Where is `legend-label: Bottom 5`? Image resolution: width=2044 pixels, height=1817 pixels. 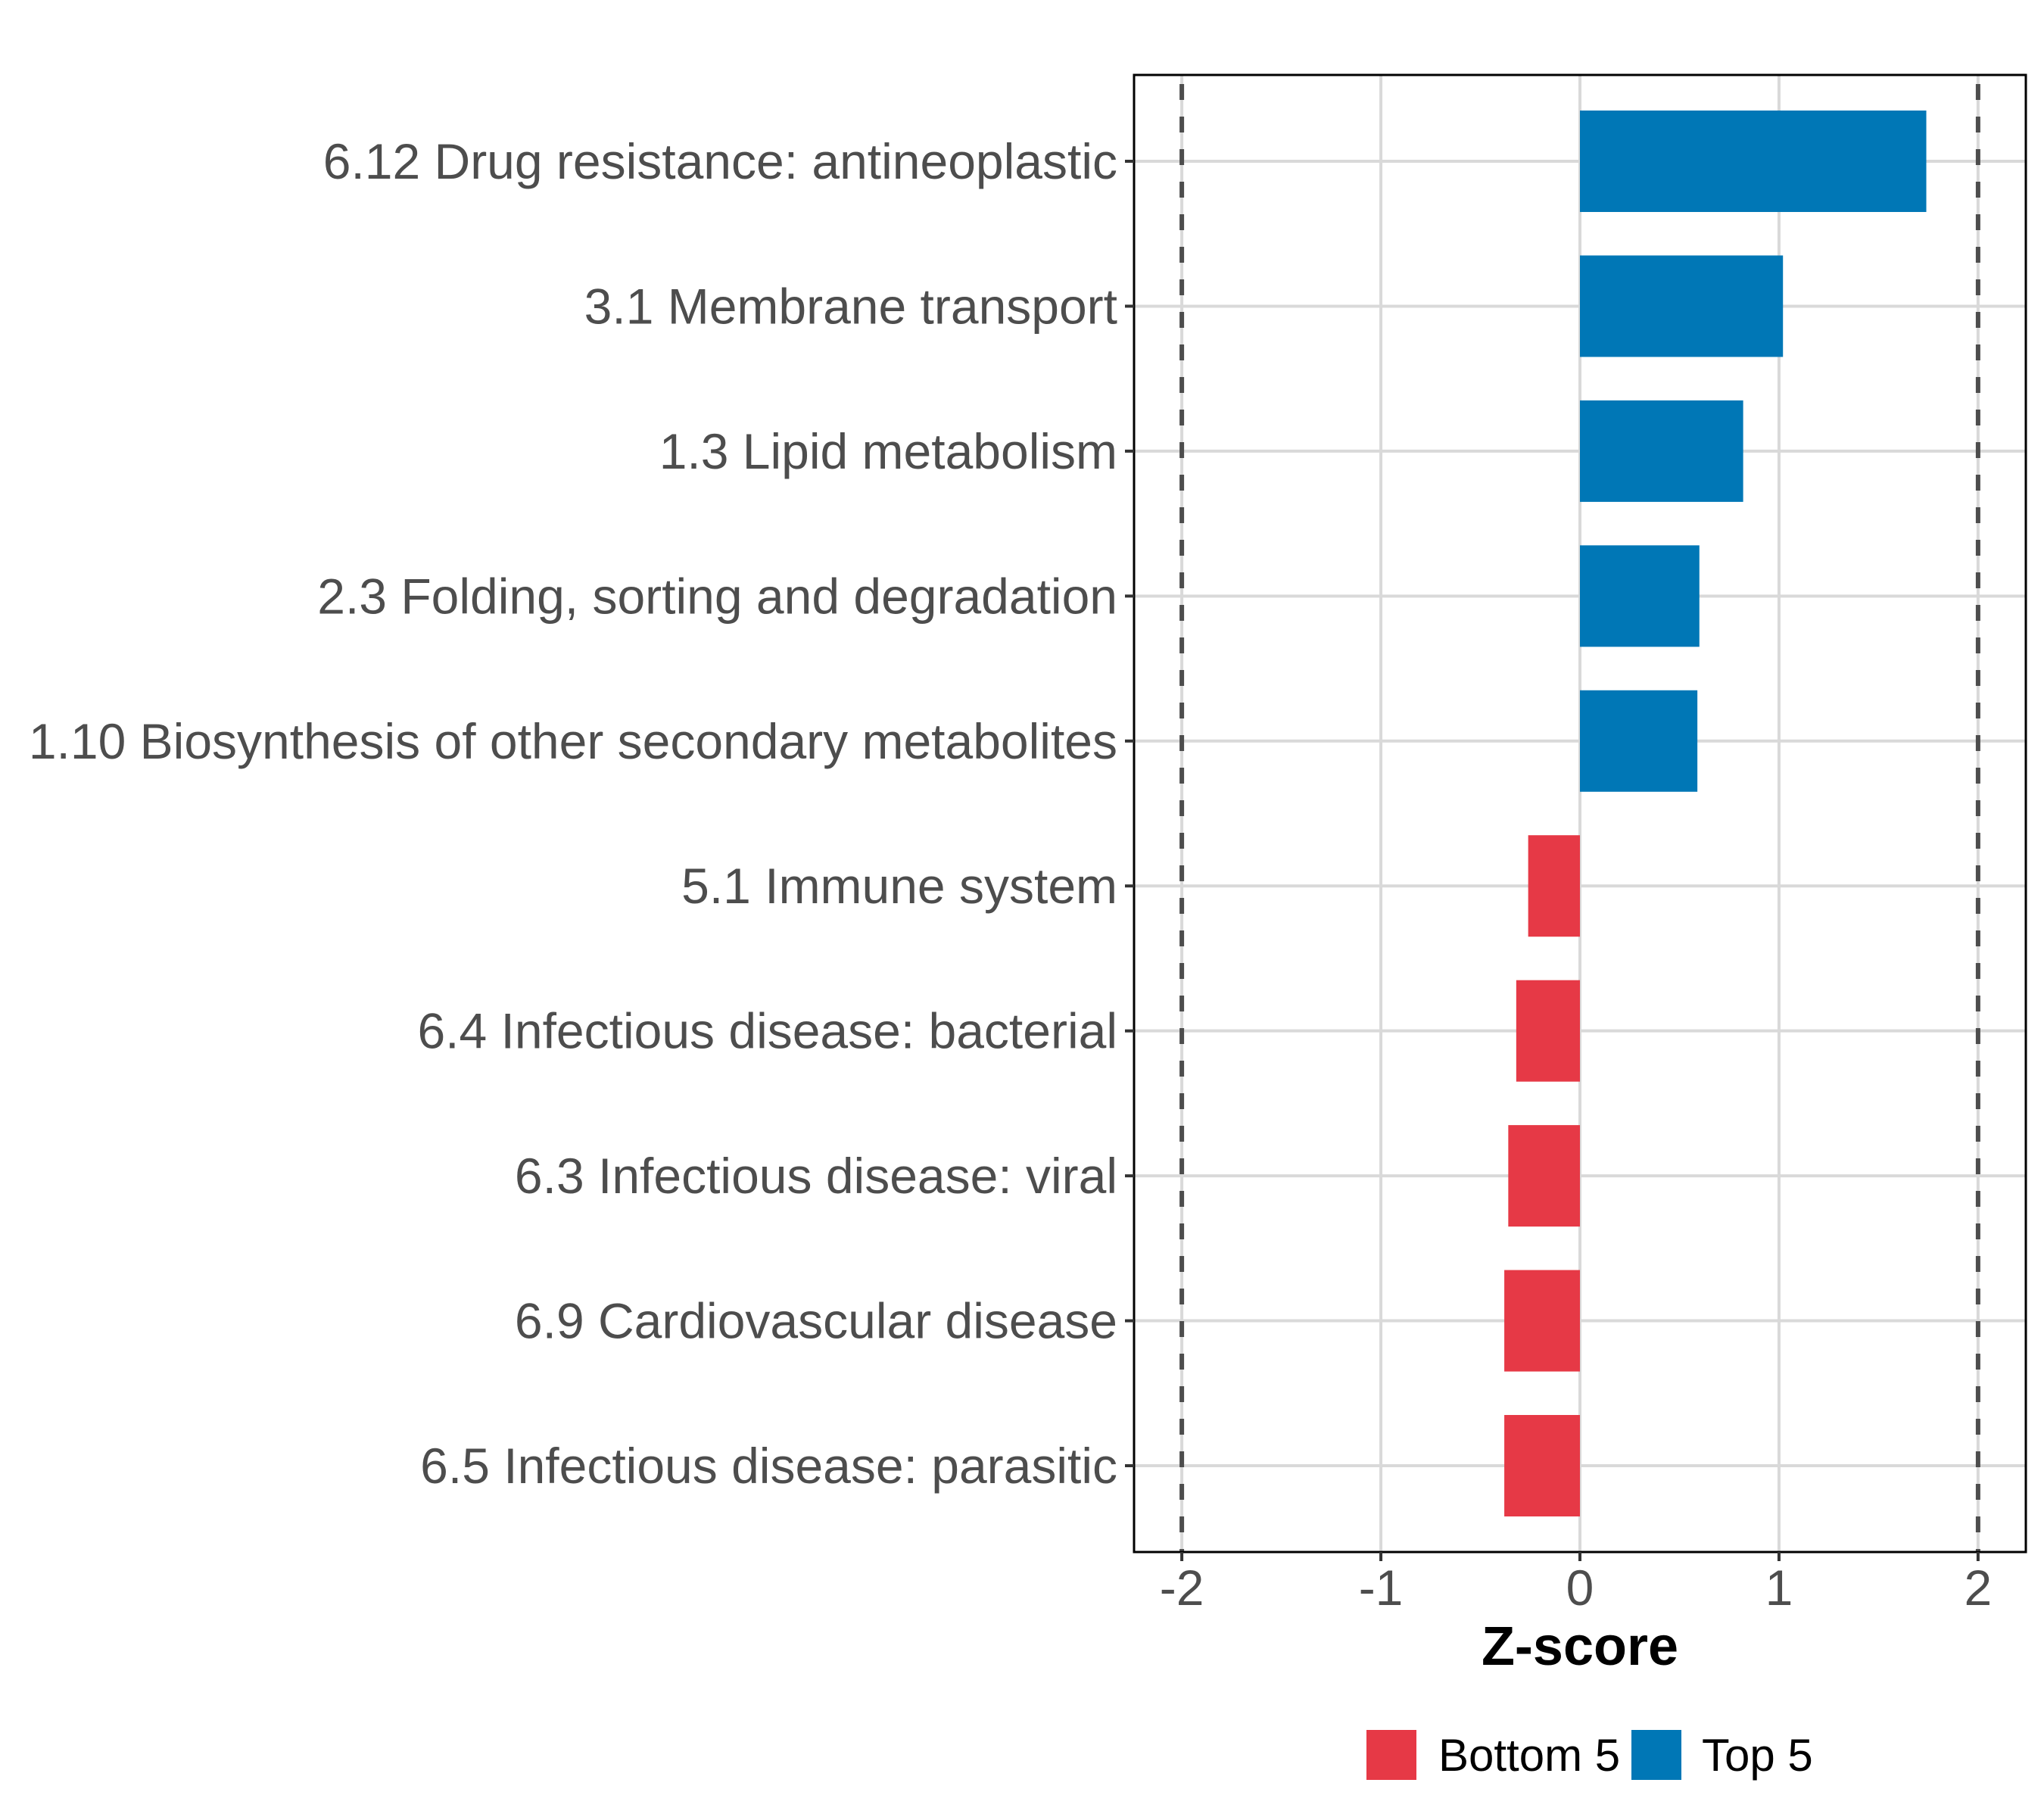
legend-label: Bottom 5 is located at coordinates (1529, 1755).